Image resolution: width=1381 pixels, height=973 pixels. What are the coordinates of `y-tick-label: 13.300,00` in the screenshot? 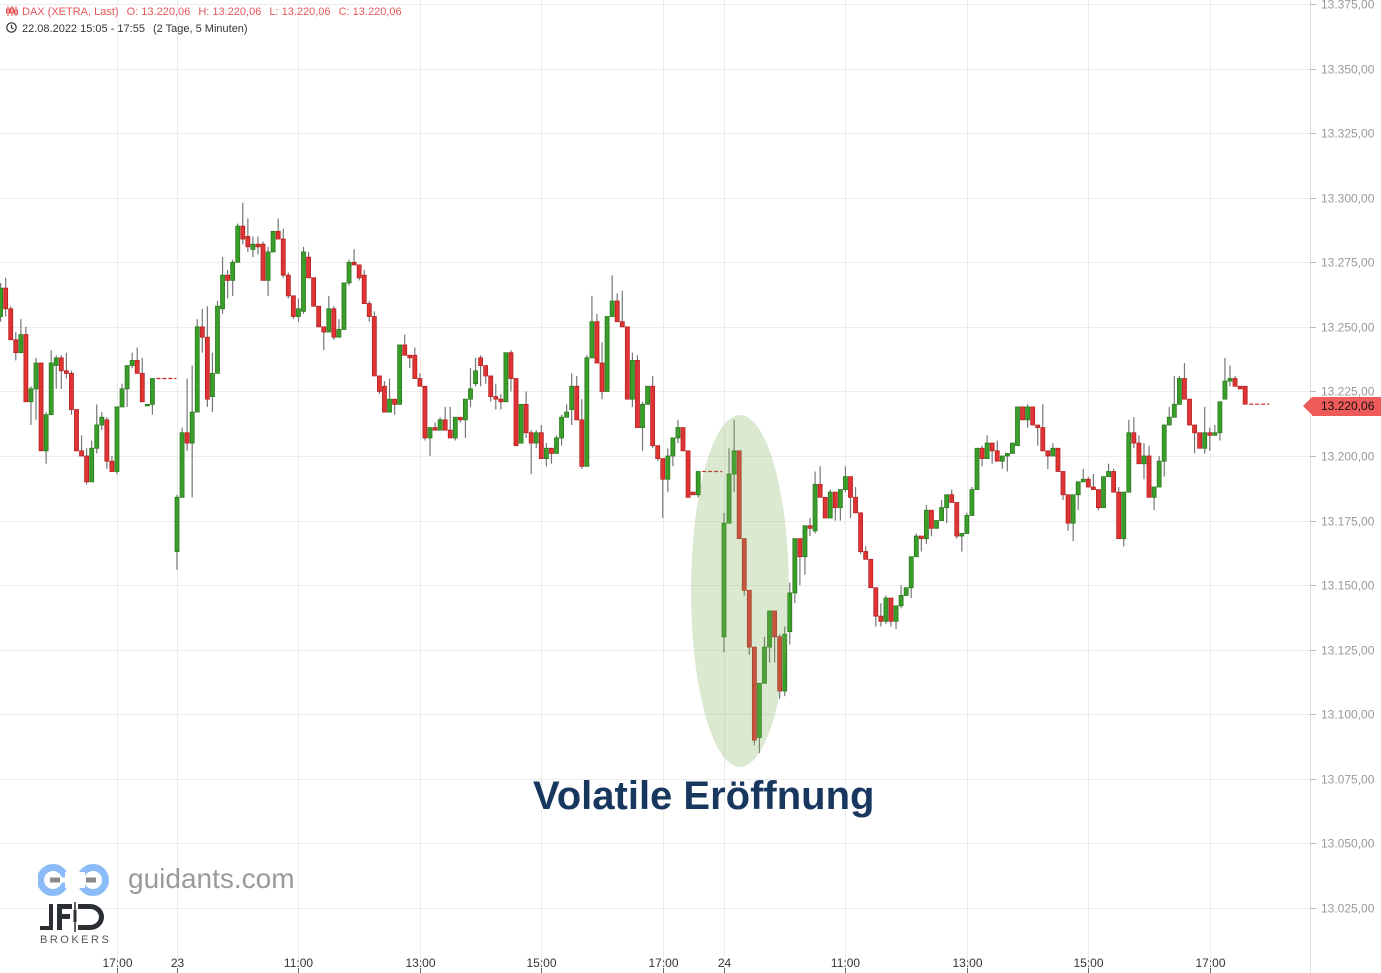 It's located at (1348, 199).